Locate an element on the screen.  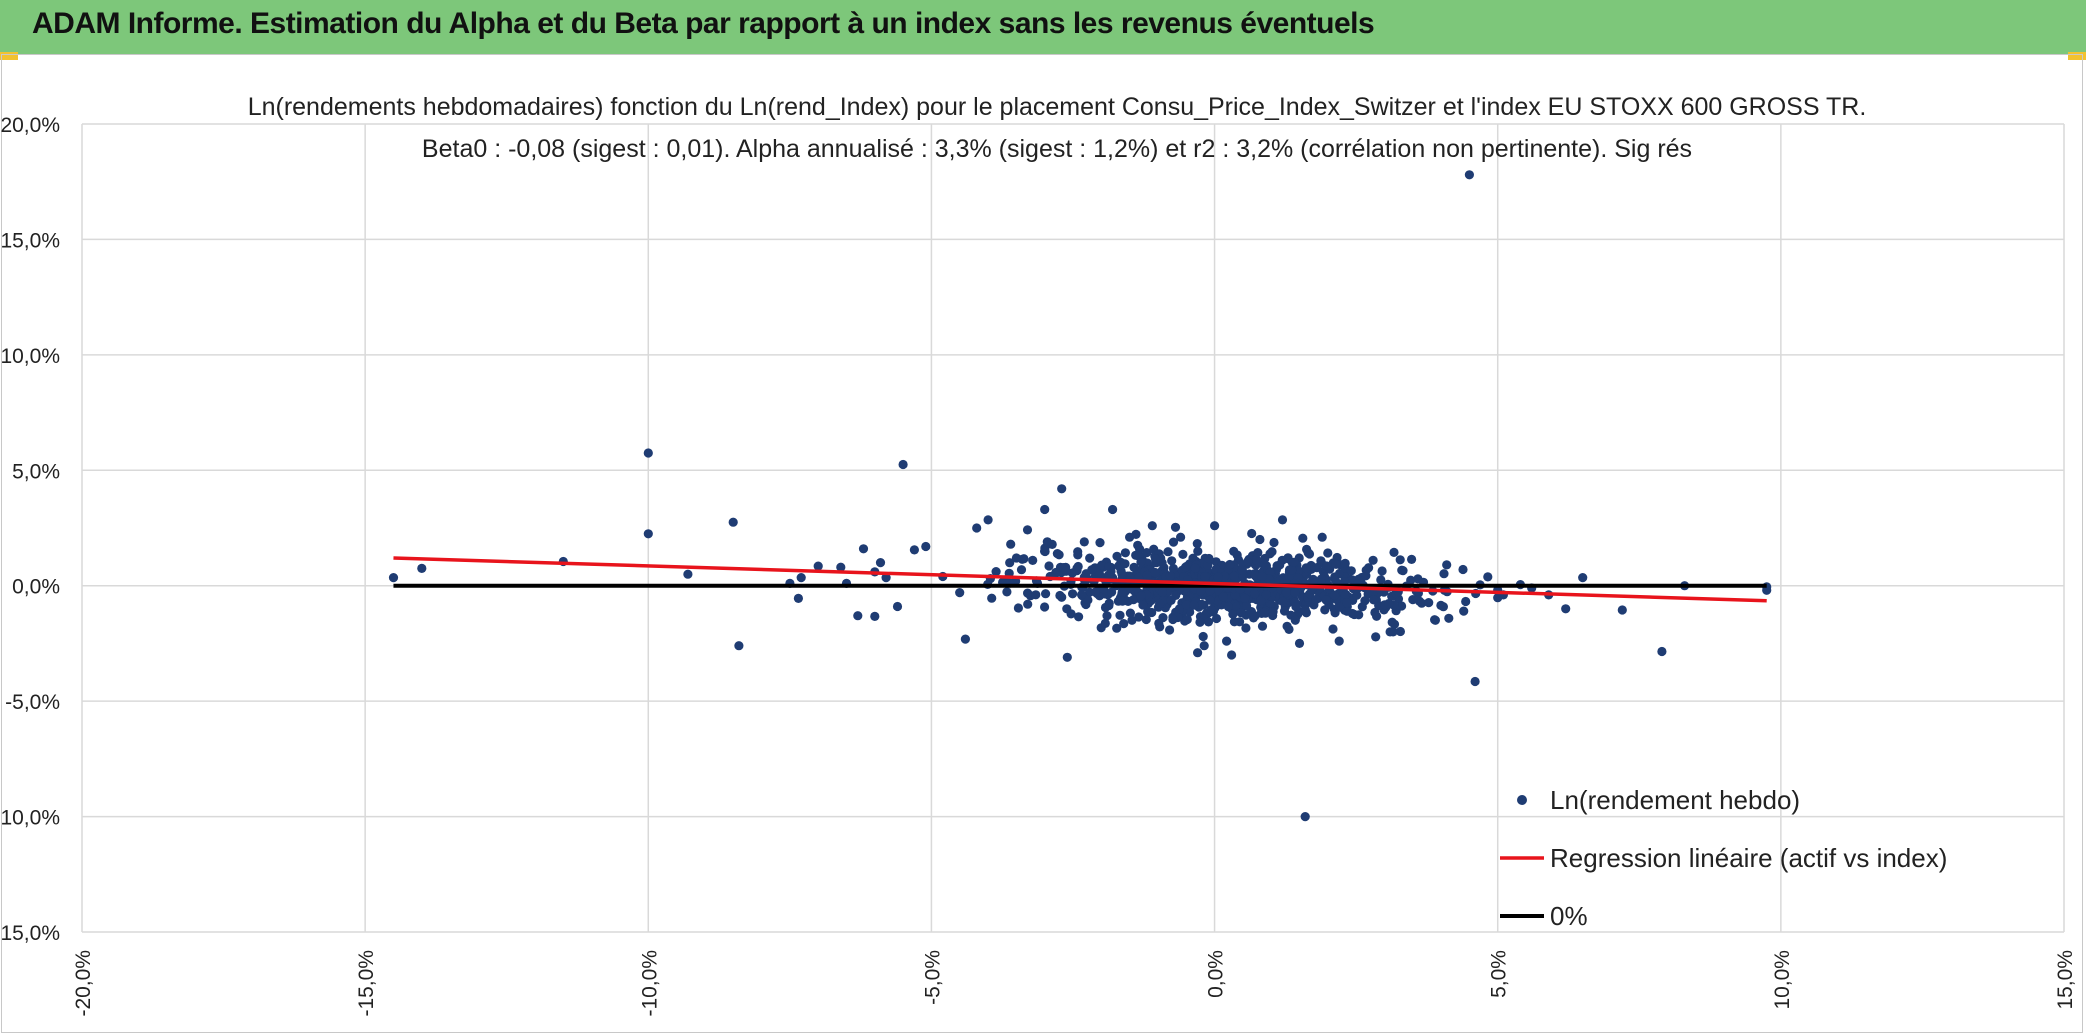
y-tick-label: 0,0% is located at coordinates (36, 587).